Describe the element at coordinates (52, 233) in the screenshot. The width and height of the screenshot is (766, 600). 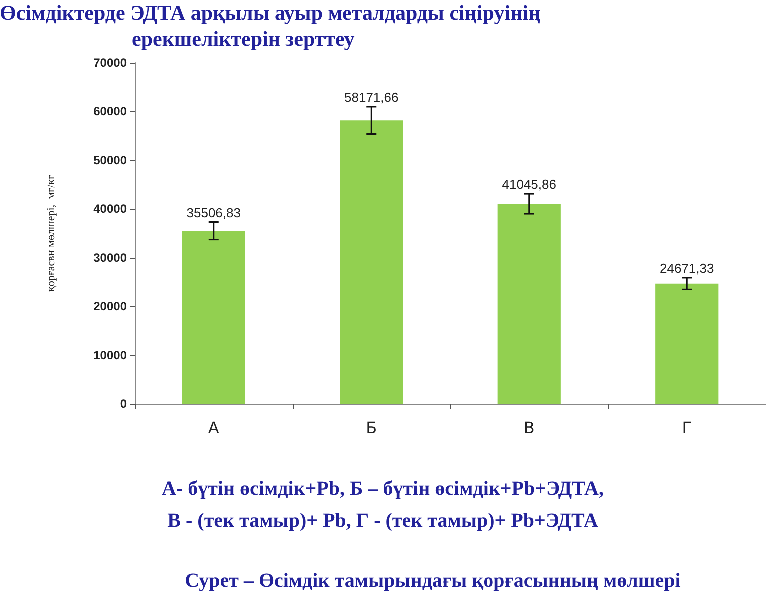
I see `y-axis-title: қорғасвн мөлшері, мг/кг` at that location.